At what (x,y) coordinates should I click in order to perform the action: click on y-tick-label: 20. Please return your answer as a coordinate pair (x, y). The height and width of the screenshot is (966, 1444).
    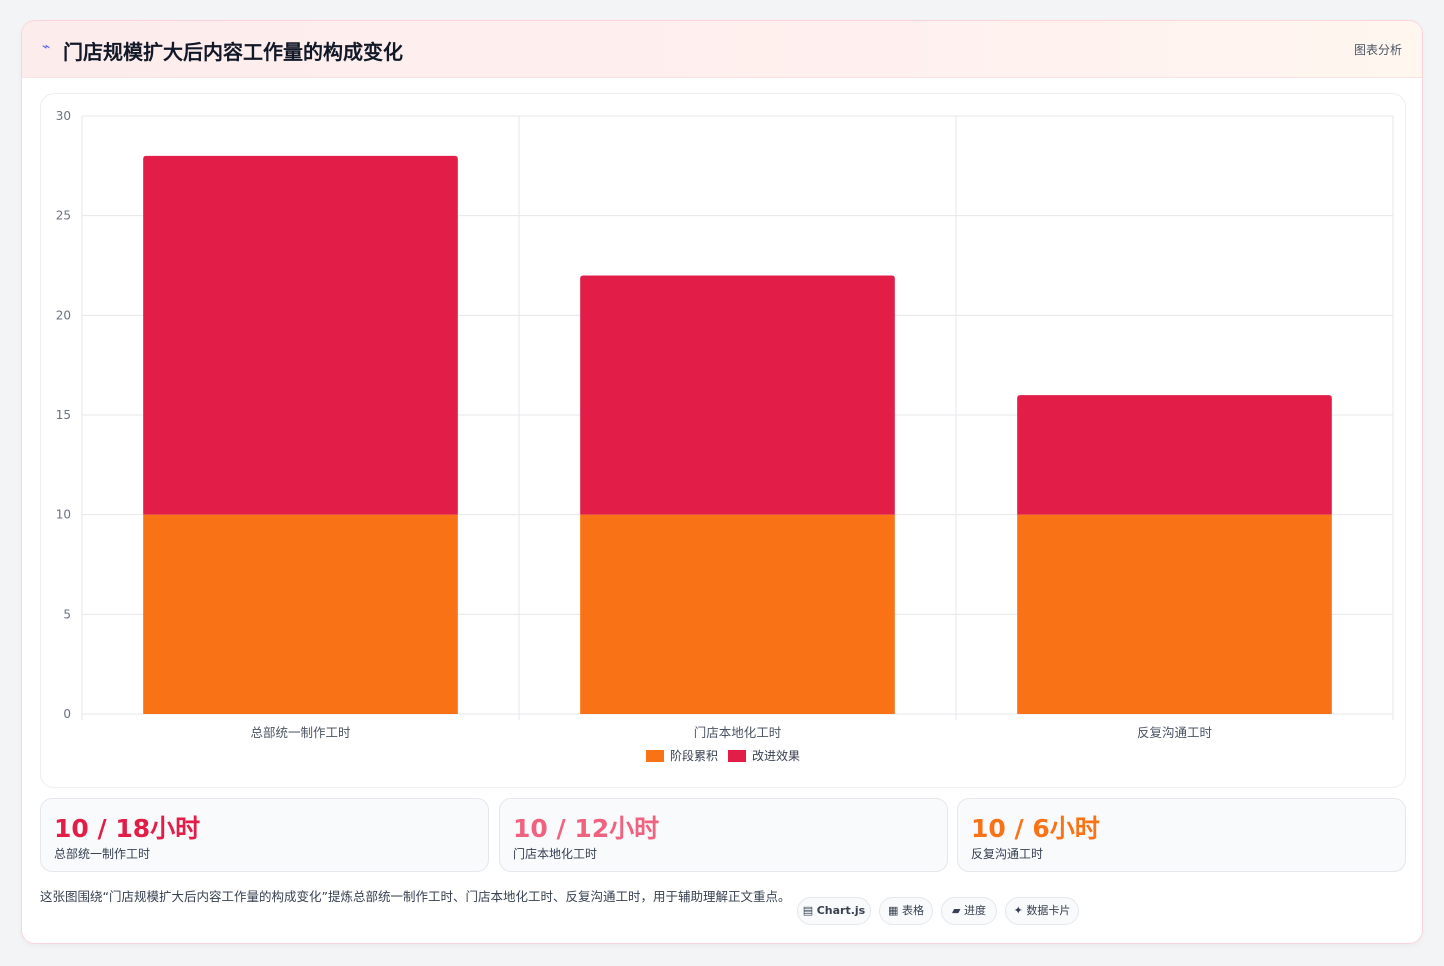
    Looking at the image, I should click on (63, 315).